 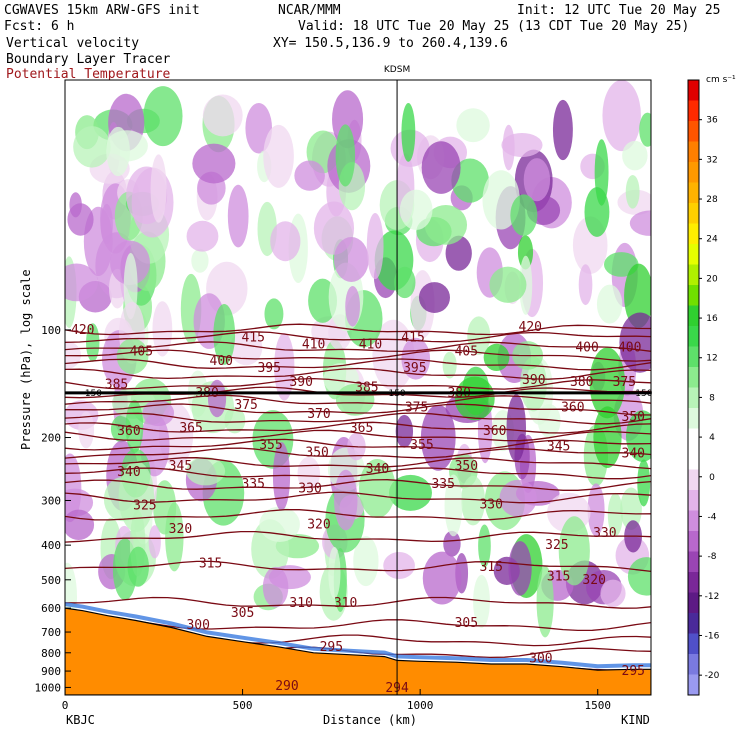 What do you see at coordinates (300, 603) in the screenshot?
I see `theta-label: 310` at bounding box center [300, 603].